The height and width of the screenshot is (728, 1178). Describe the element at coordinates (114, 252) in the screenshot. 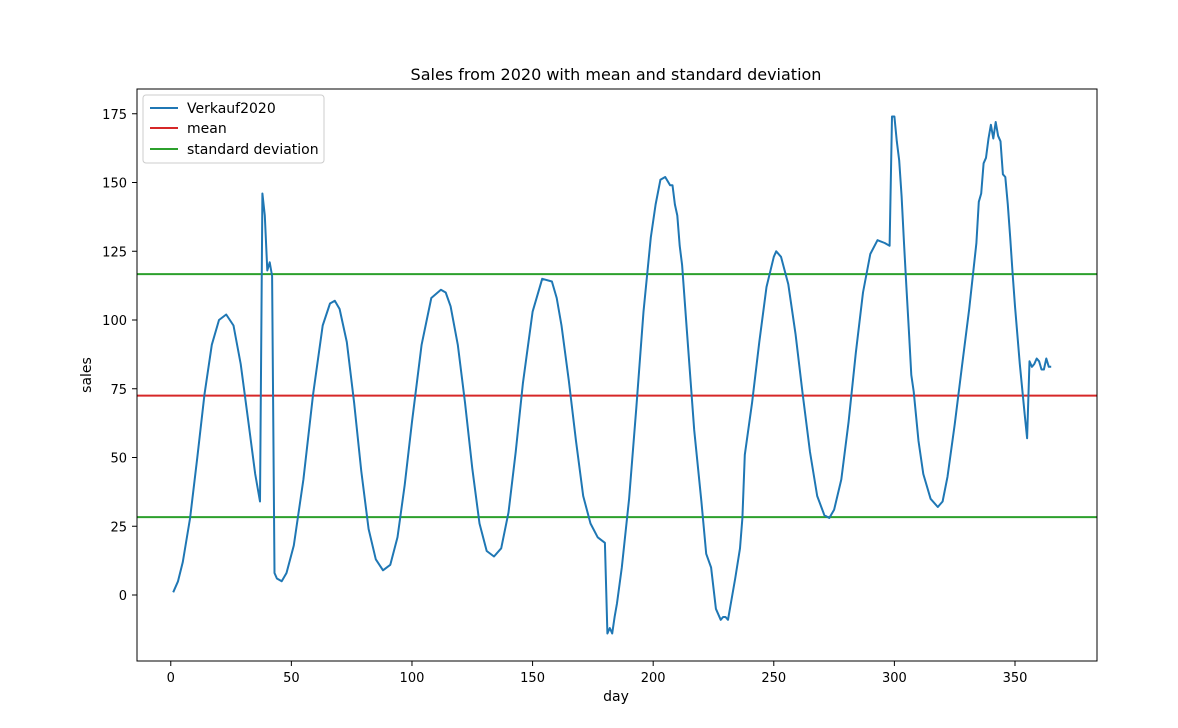

I see `y-tick-label: 125` at that location.